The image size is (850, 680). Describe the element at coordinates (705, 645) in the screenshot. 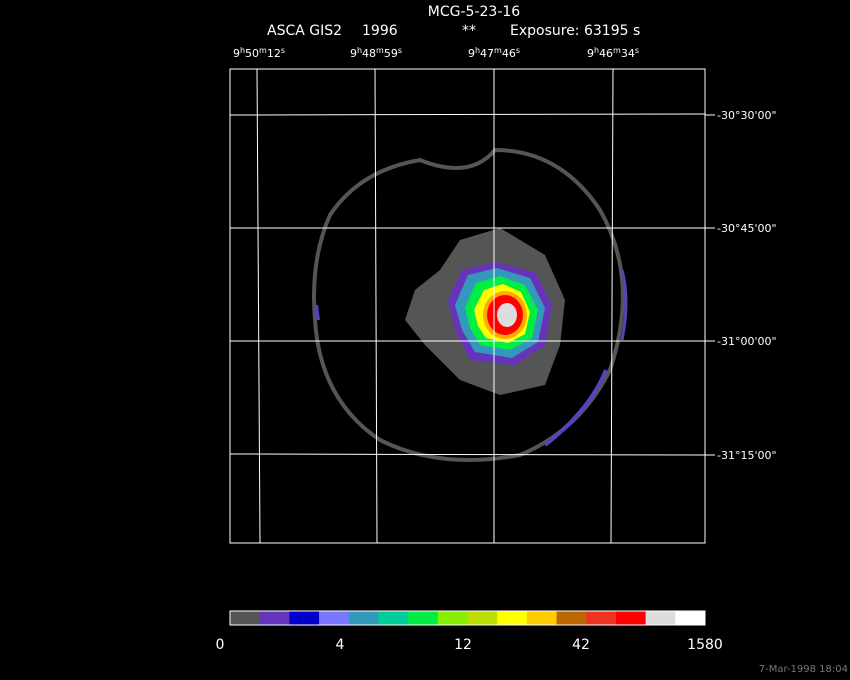

I see `colorbar-label: 1580` at that location.